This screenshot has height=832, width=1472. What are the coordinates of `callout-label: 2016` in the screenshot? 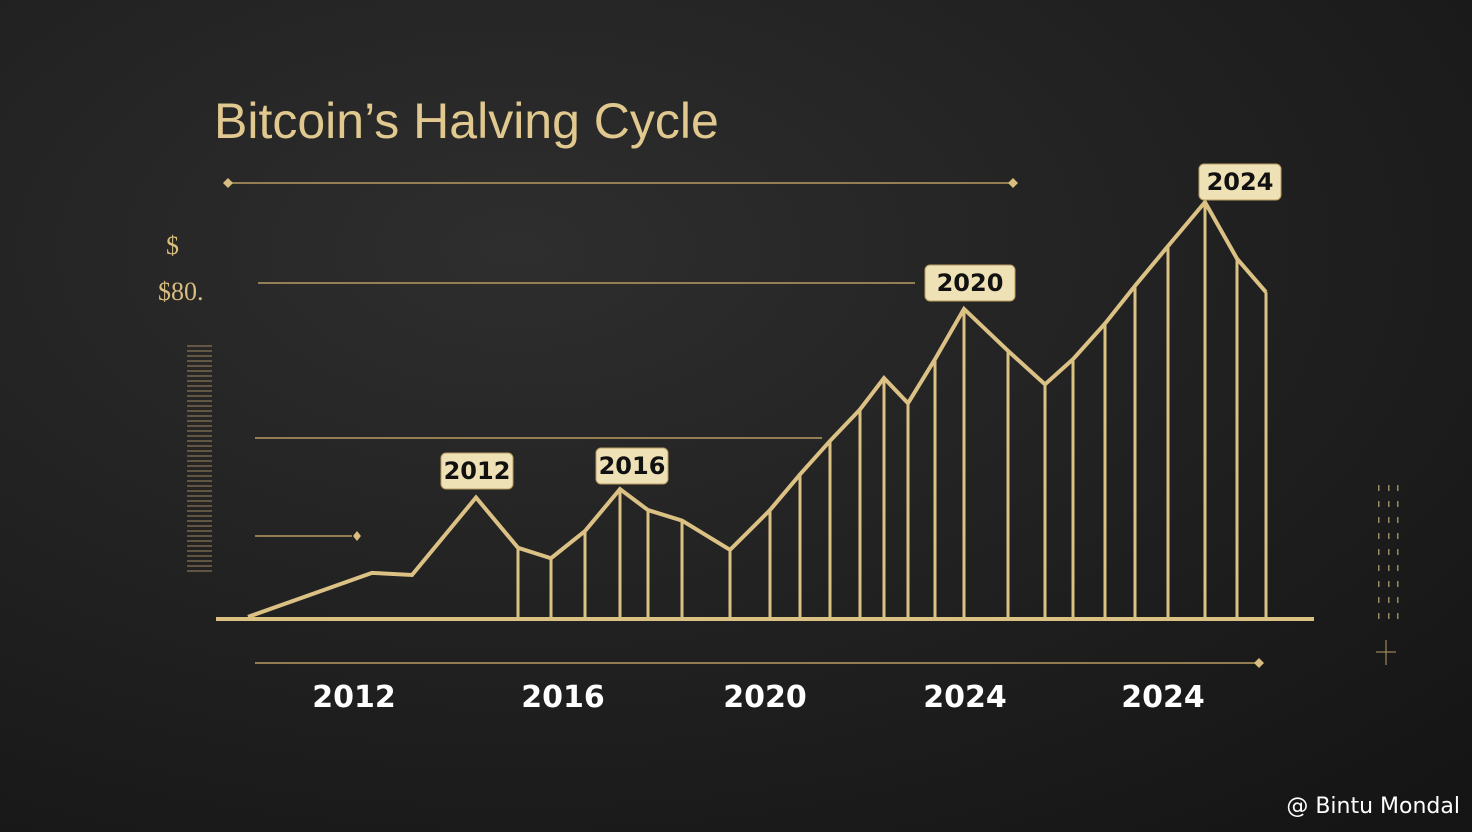 It's located at (632, 466).